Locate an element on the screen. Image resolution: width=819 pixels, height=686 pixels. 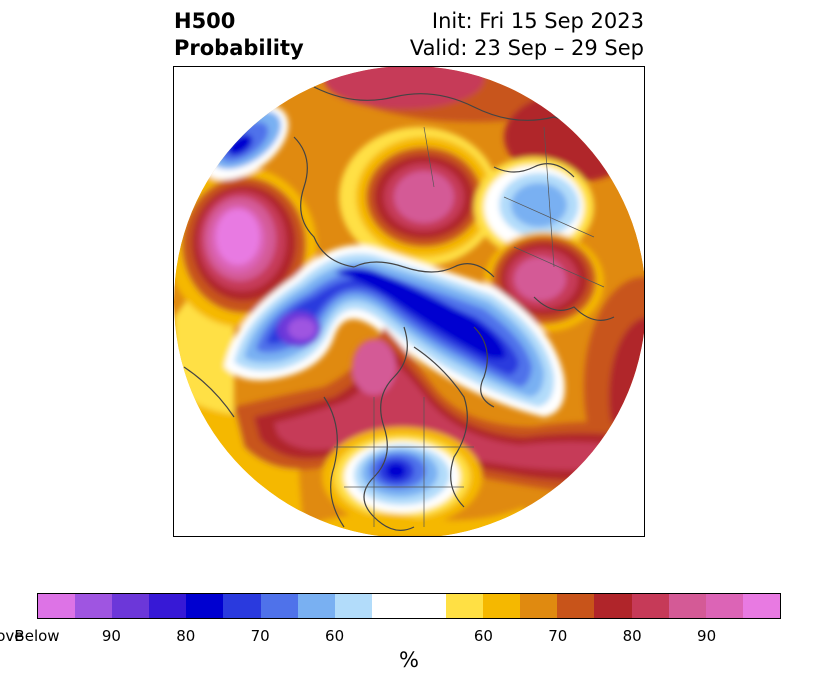
colorbar is located at coordinates (409, 606).